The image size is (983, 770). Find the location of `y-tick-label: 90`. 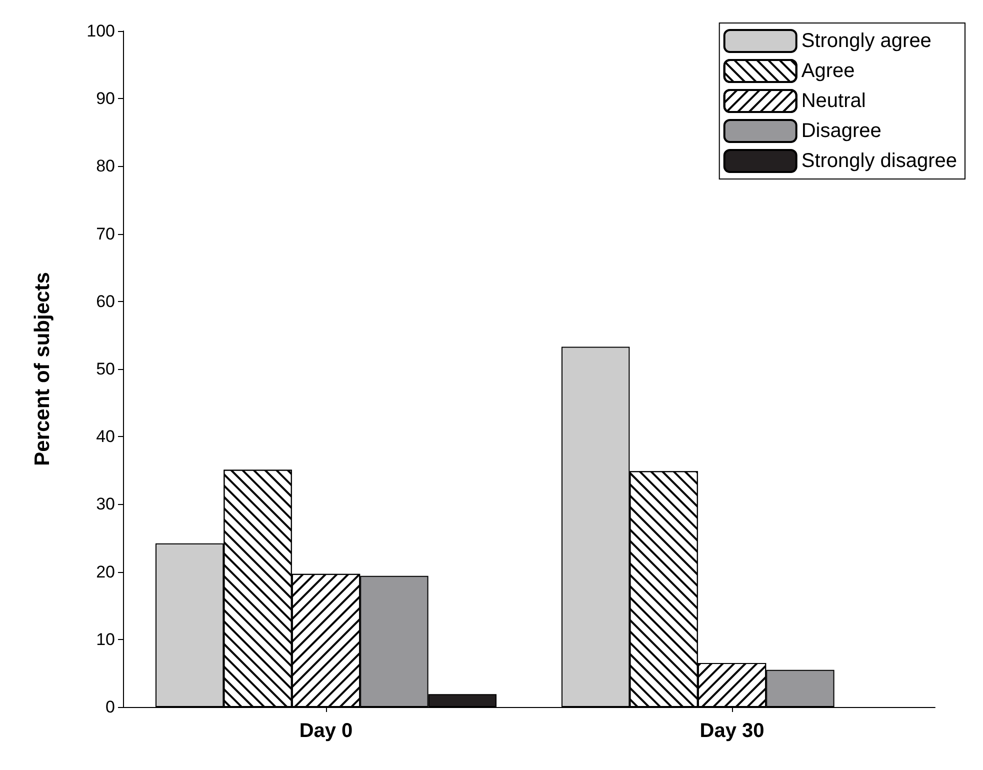

y-tick-label: 90 is located at coordinates (105, 98).